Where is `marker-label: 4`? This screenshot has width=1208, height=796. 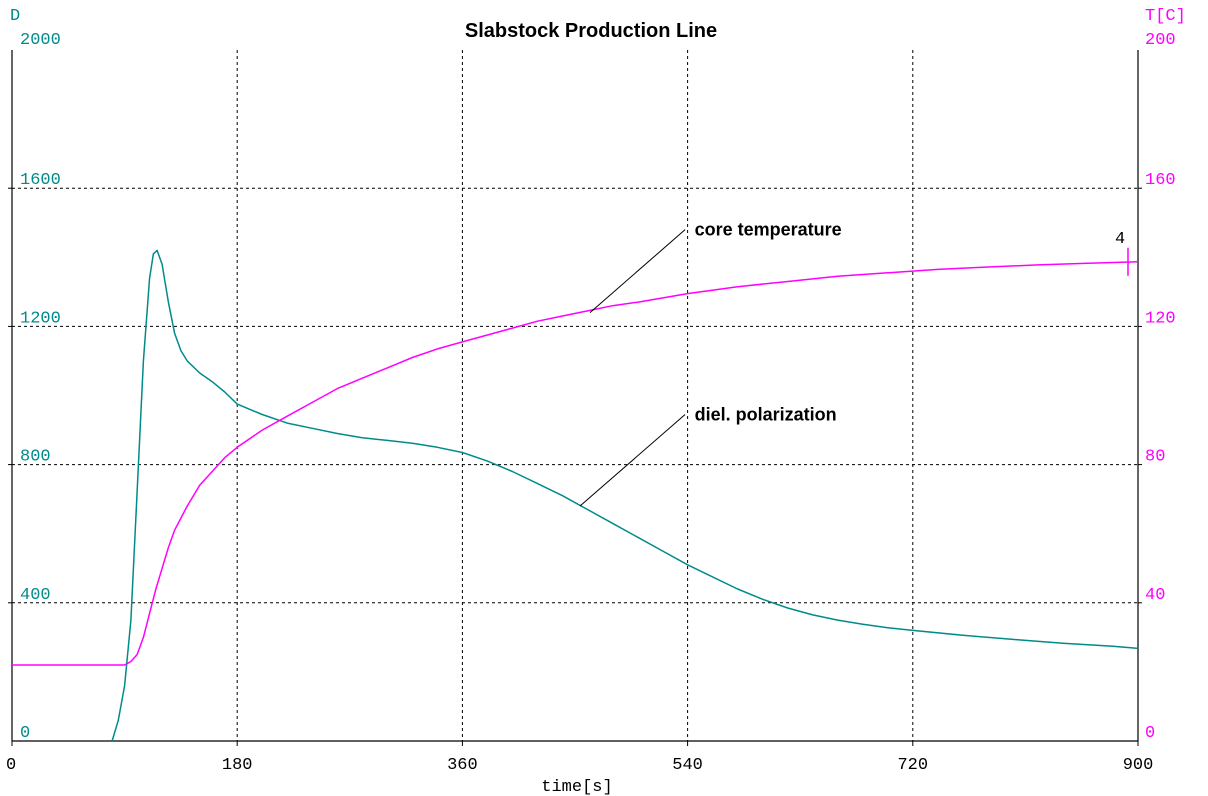
marker-label: 4 is located at coordinates (1120, 239).